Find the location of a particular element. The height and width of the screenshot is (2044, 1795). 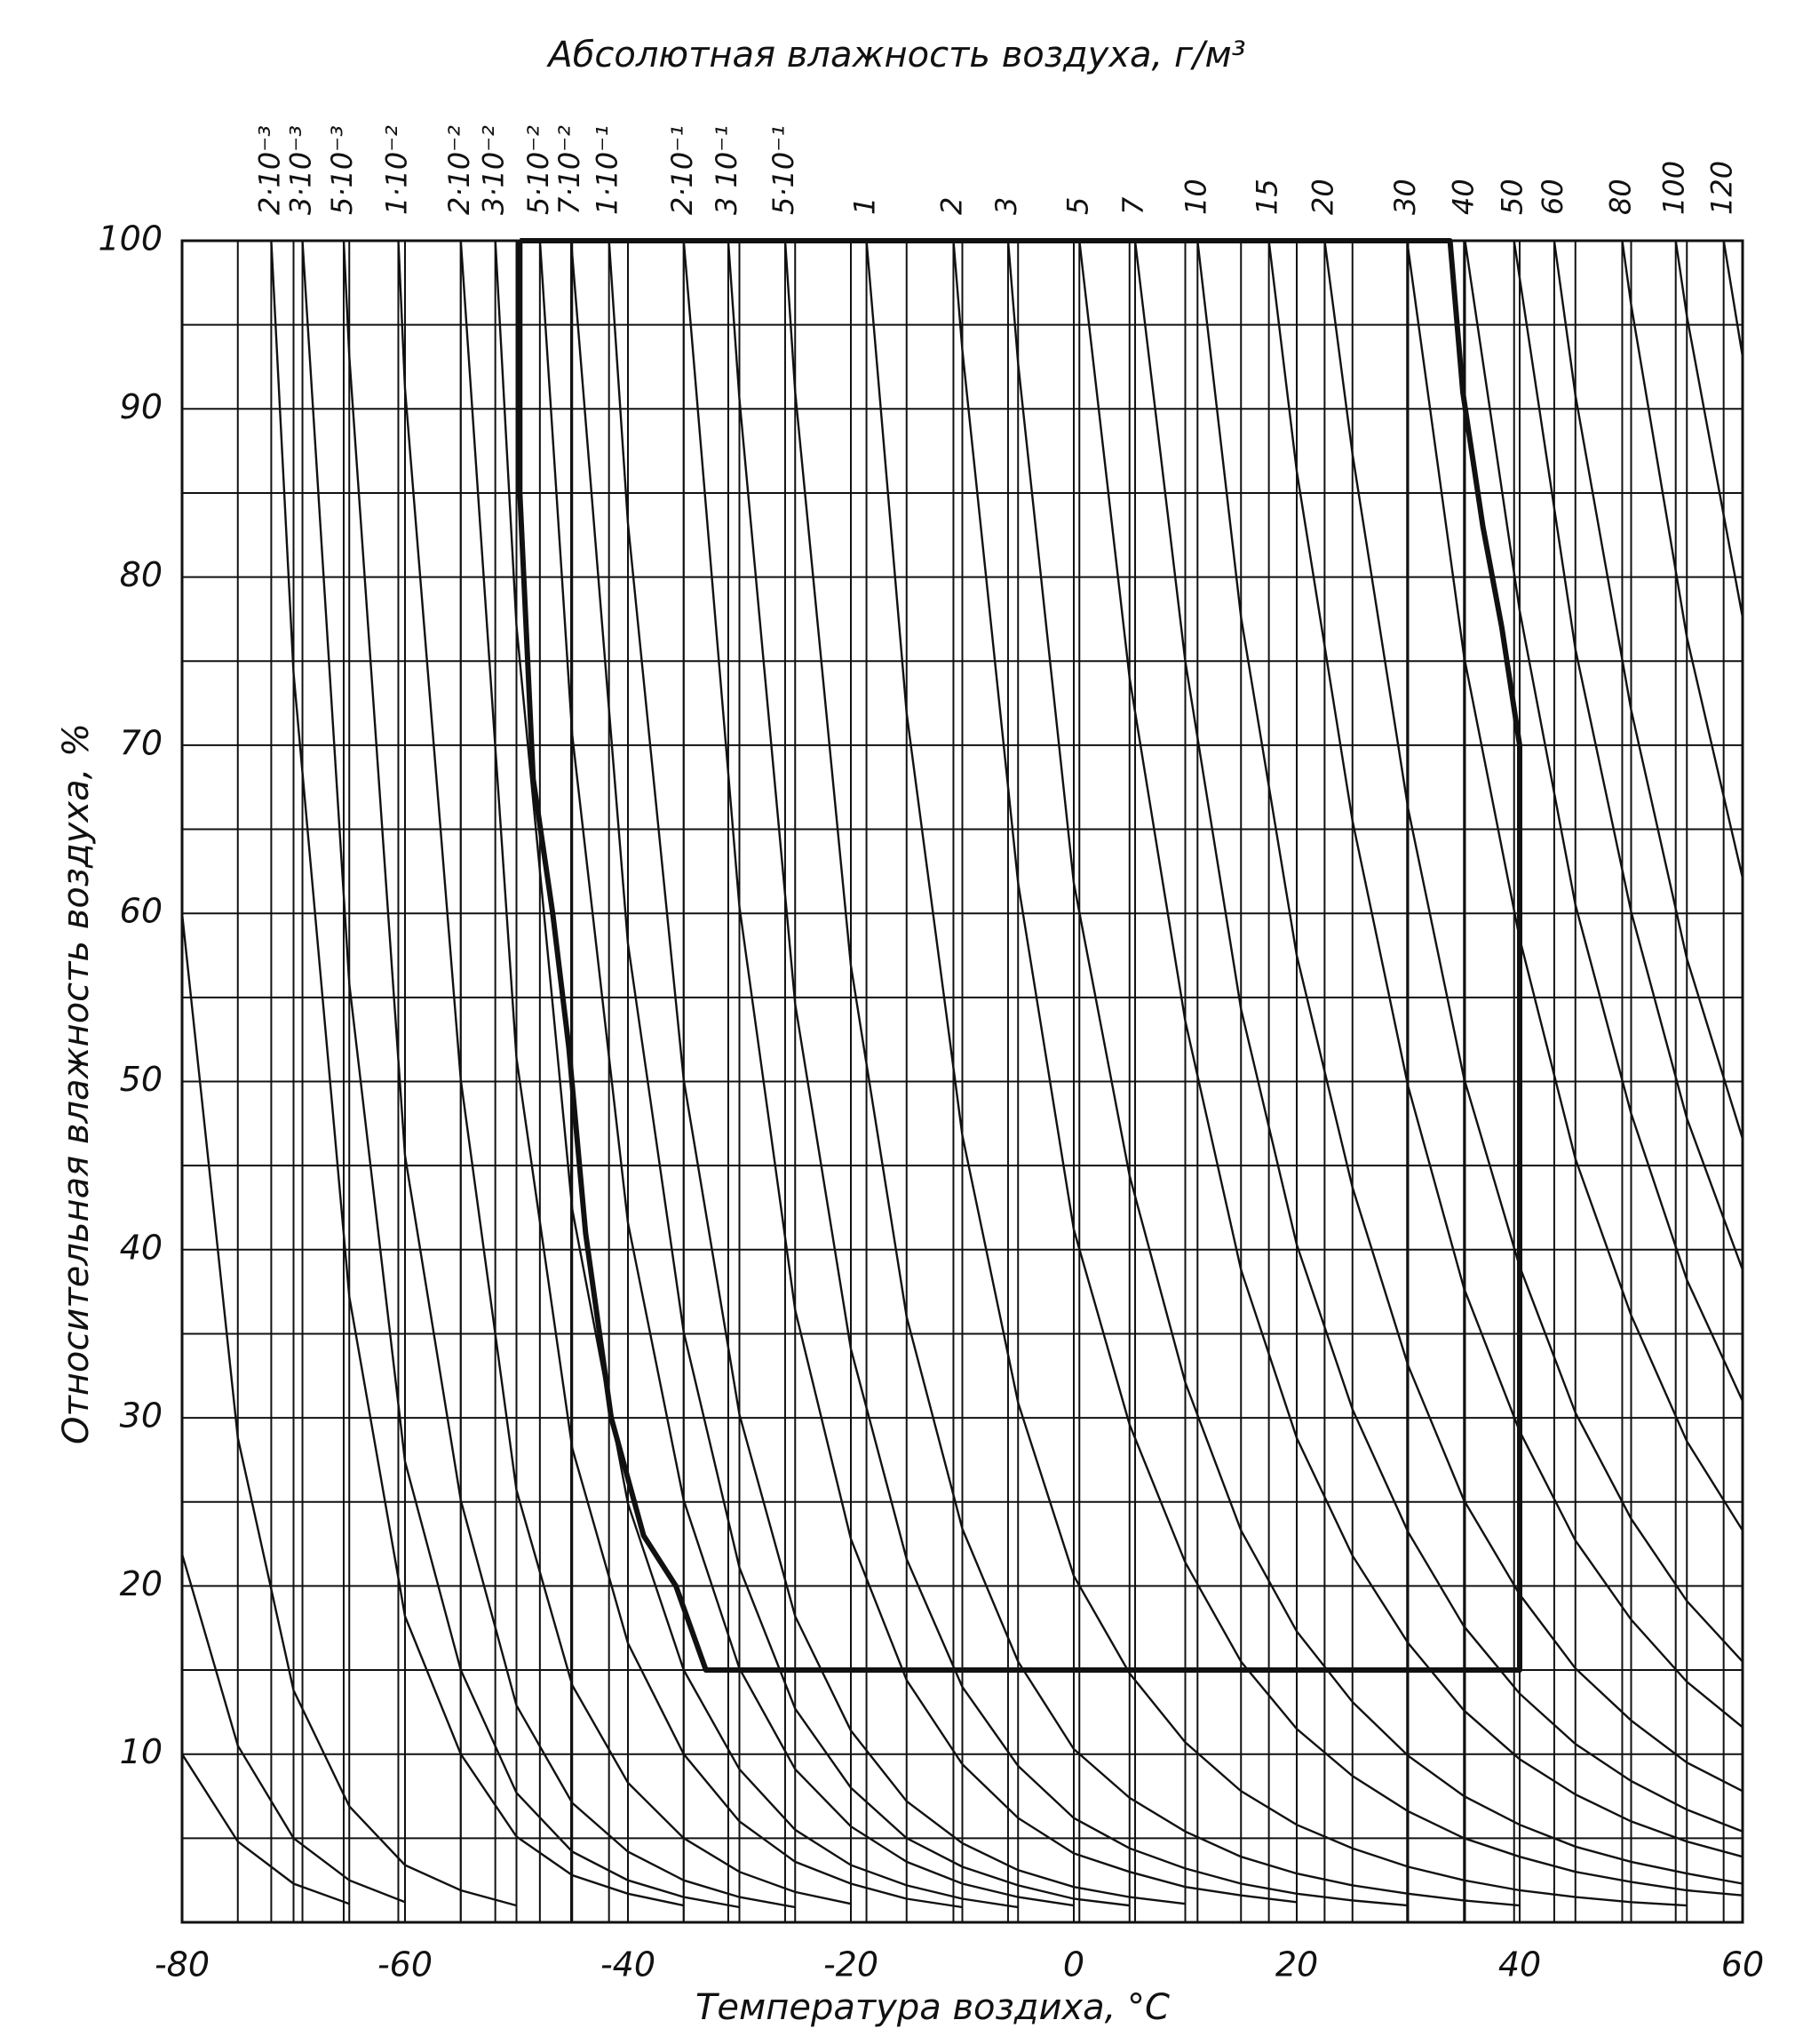

curve-label: 1·10⁻² is located at coordinates (396, 170).